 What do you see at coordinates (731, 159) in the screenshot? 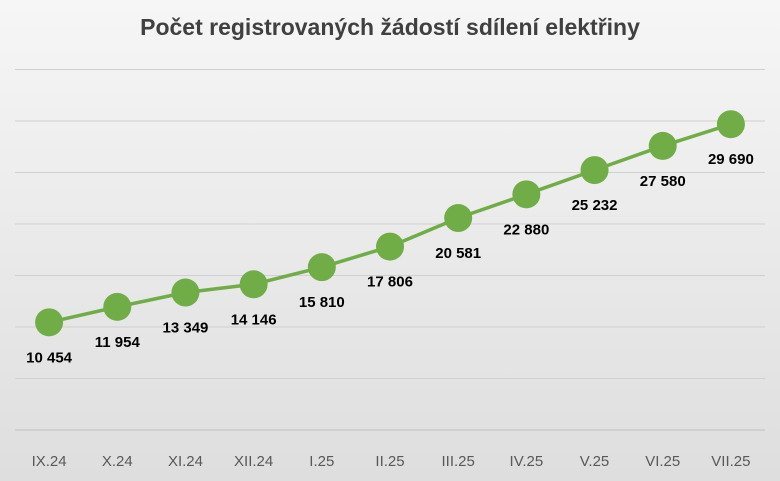
I see `data-label: 29 690` at bounding box center [731, 159].